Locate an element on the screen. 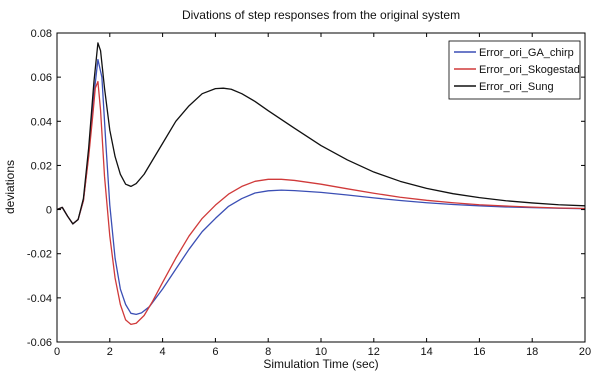  y-tick-label: 0.02 is located at coordinates (41, 166).